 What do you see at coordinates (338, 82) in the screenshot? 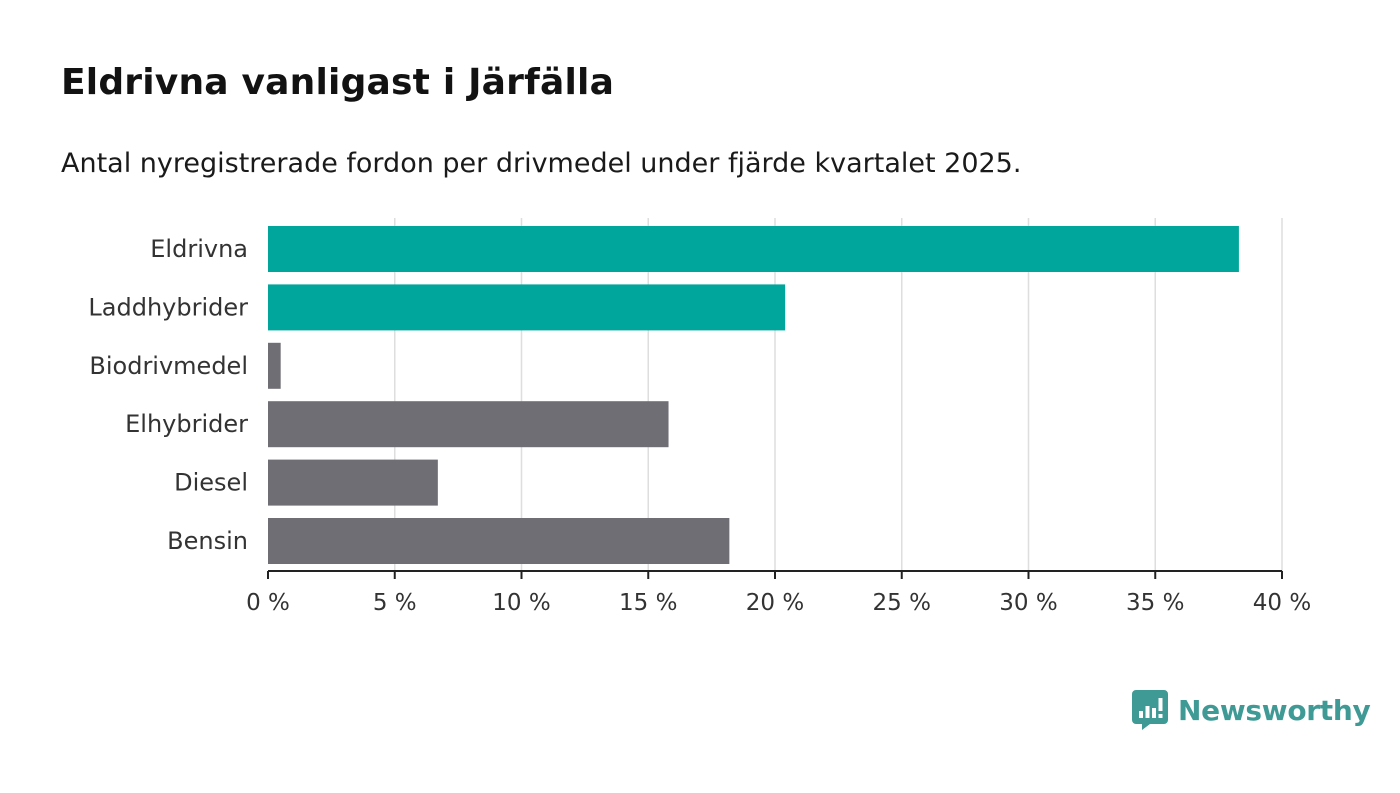
I see `chart-title: Eldrivna vanligast i Järfälla` at bounding box center [338, 82].